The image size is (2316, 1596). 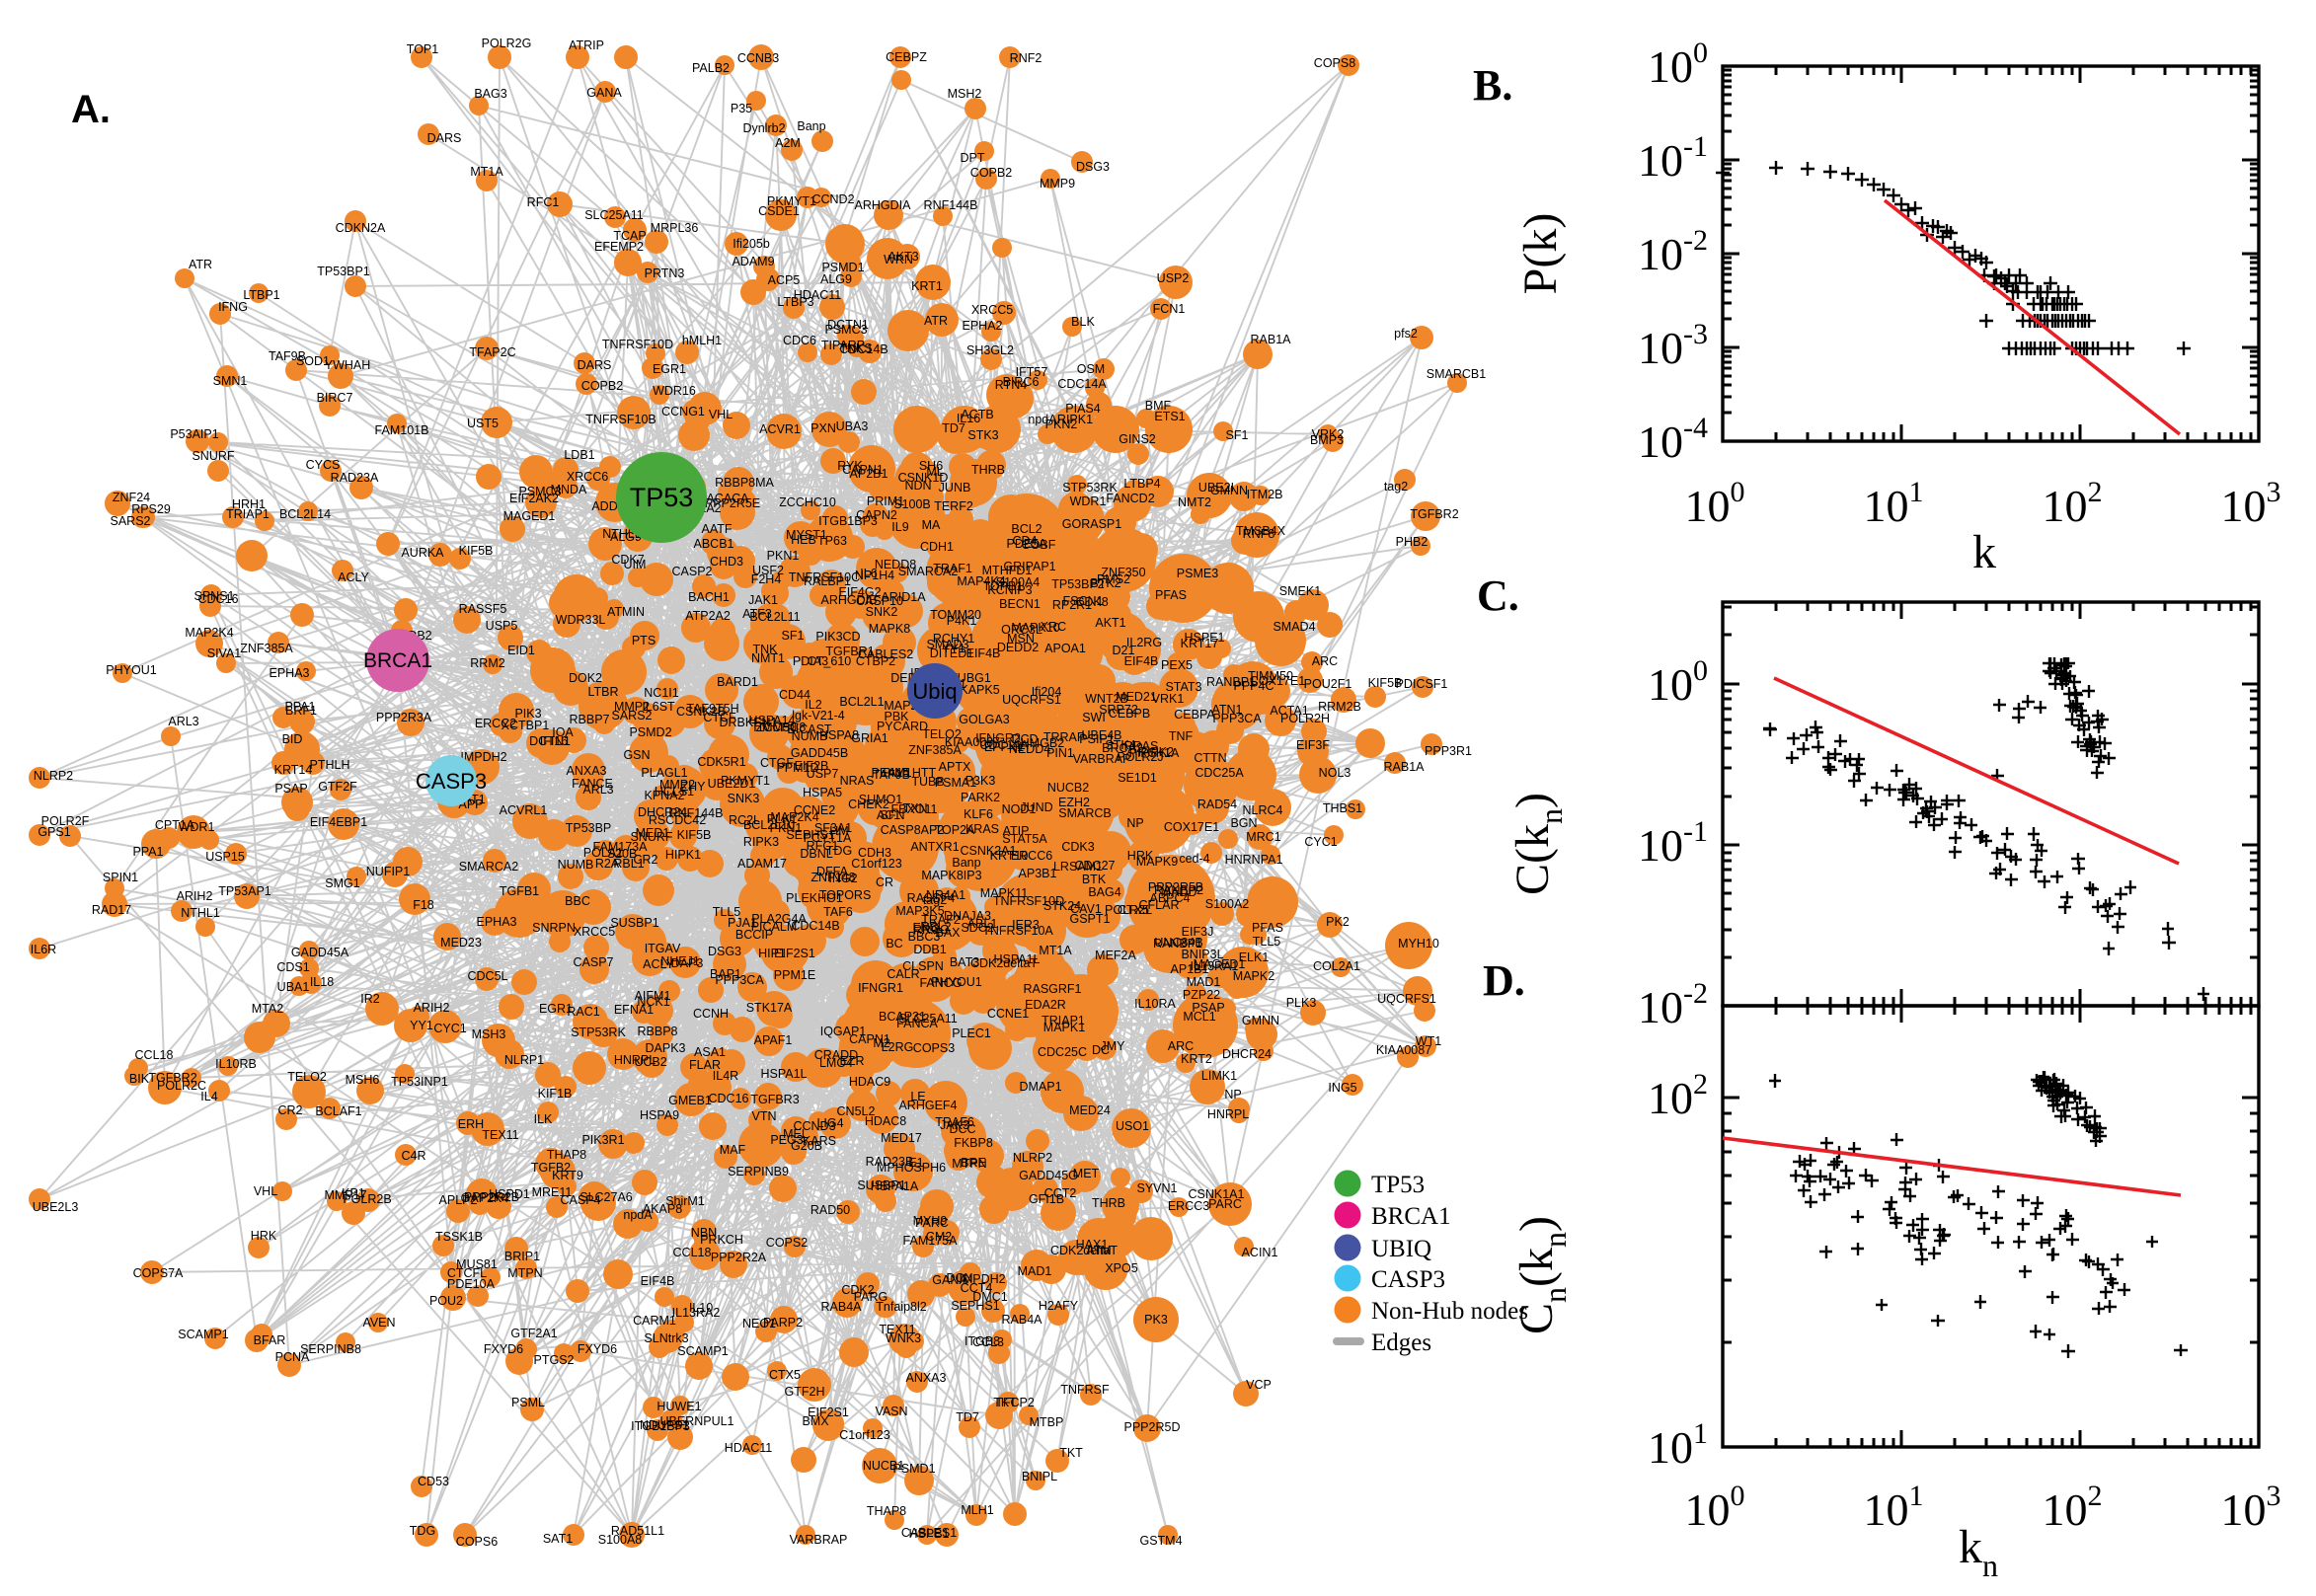 I want to click on svg-text: TP53BP, so click(x=589, y=828).